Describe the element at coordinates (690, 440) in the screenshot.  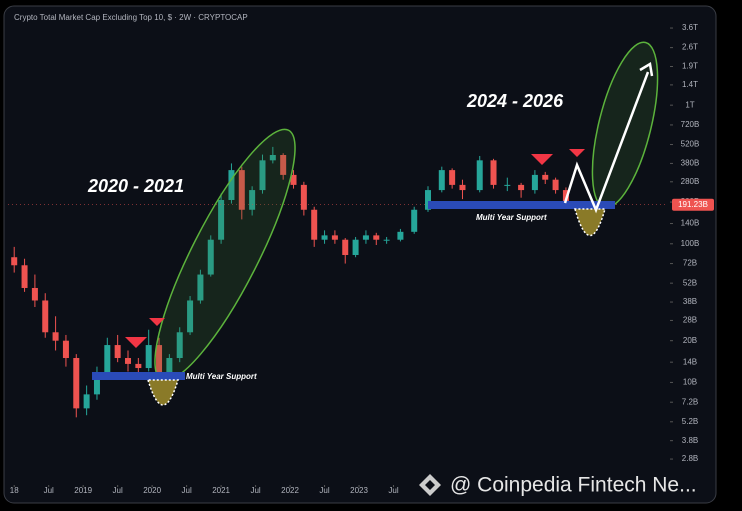
I see `y-tick-label: 3.8B` at that location.